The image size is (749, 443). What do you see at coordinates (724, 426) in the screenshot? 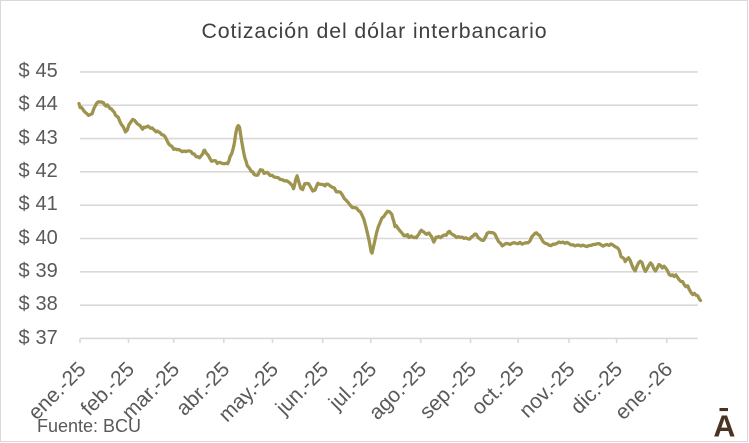
I see `svg-text: A` at bounding box center [724, 426].